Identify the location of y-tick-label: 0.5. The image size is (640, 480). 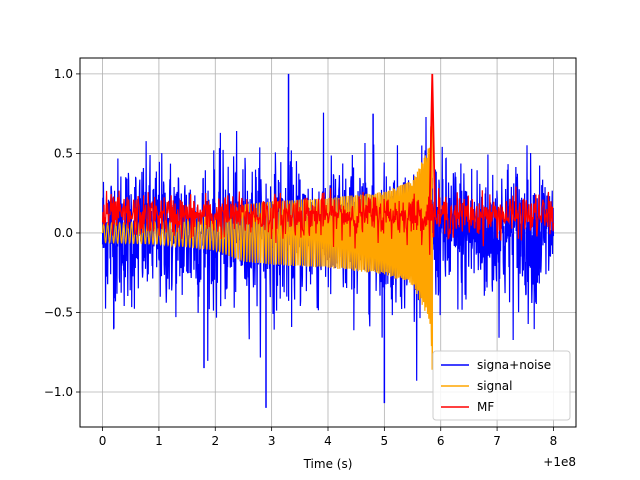
(63, 153).